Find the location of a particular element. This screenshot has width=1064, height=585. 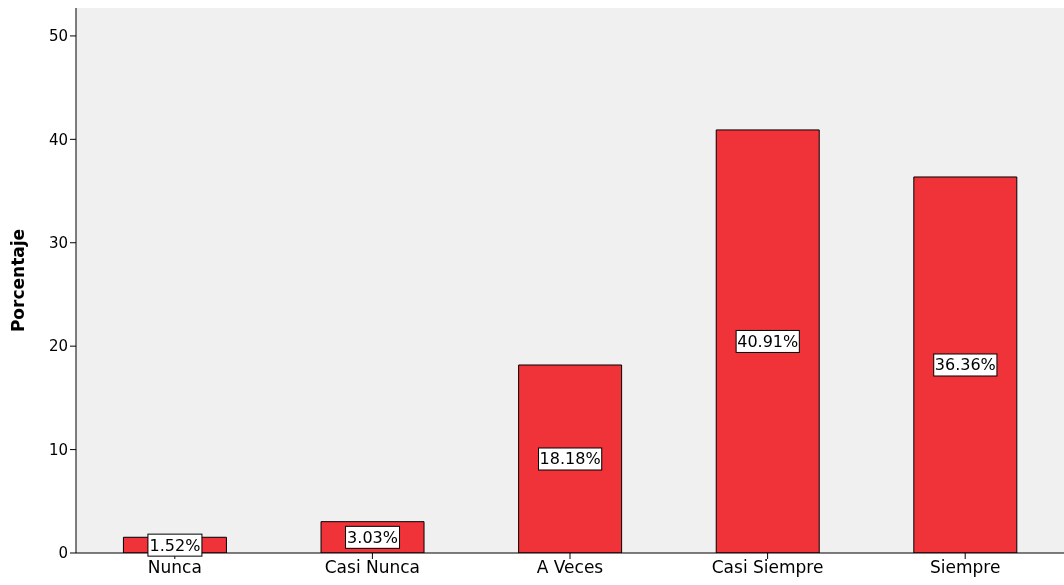

x-tick-label: Casi Siempre is located at coordinates (767, 567).